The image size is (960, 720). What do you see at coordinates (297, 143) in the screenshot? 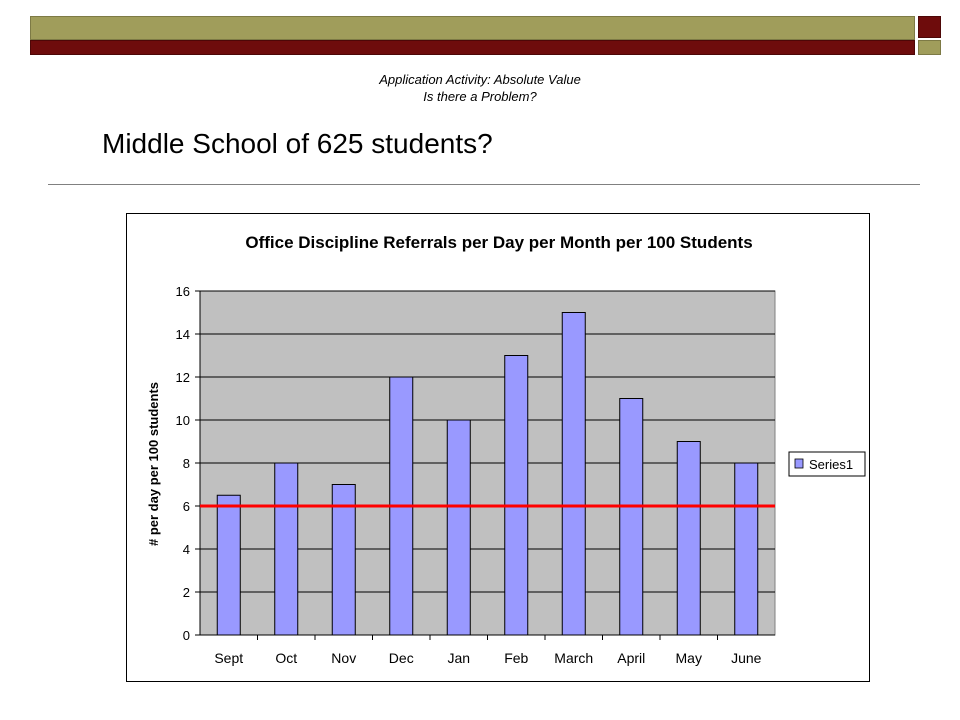
I see `slide-heading: Middle School of 625 students?` at bounding box center [297, 143].